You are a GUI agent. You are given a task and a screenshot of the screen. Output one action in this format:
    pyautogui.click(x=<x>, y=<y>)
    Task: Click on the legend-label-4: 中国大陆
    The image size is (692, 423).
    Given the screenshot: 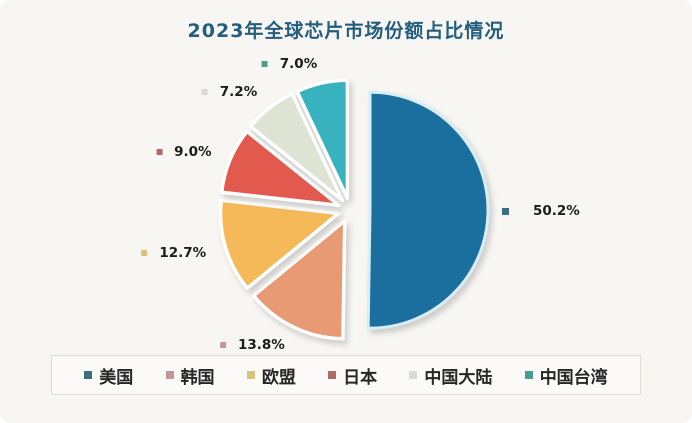 What is the action you would take?
    pyautogui.click(x=458, y=377)
    